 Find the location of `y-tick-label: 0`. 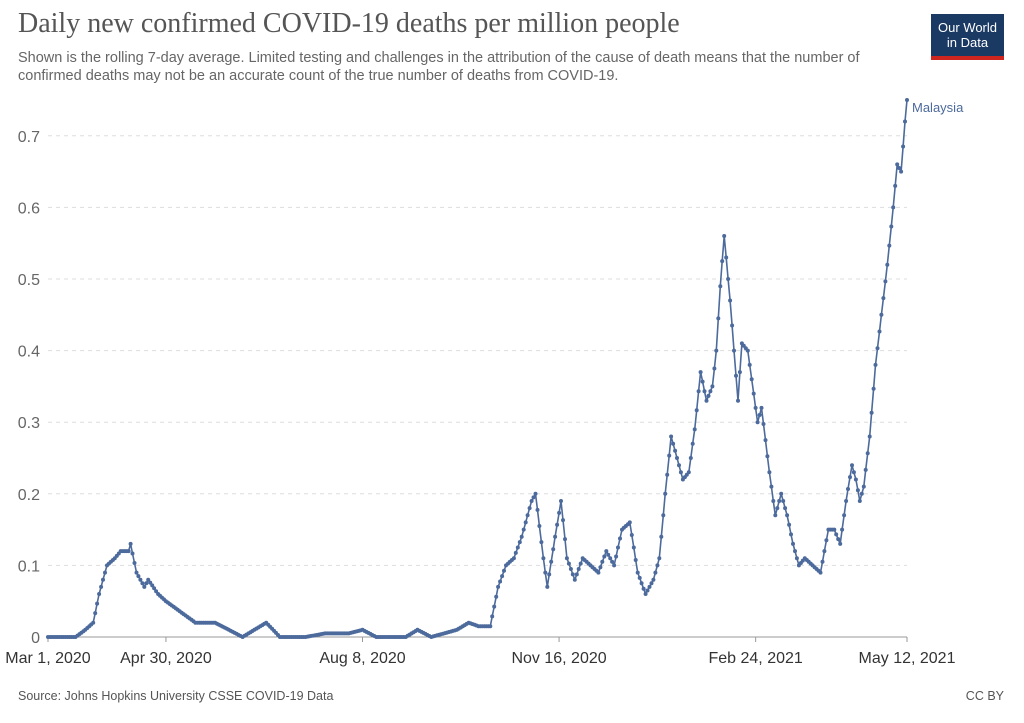

y-tick-label: 0 is located at coordinates (35, 638).